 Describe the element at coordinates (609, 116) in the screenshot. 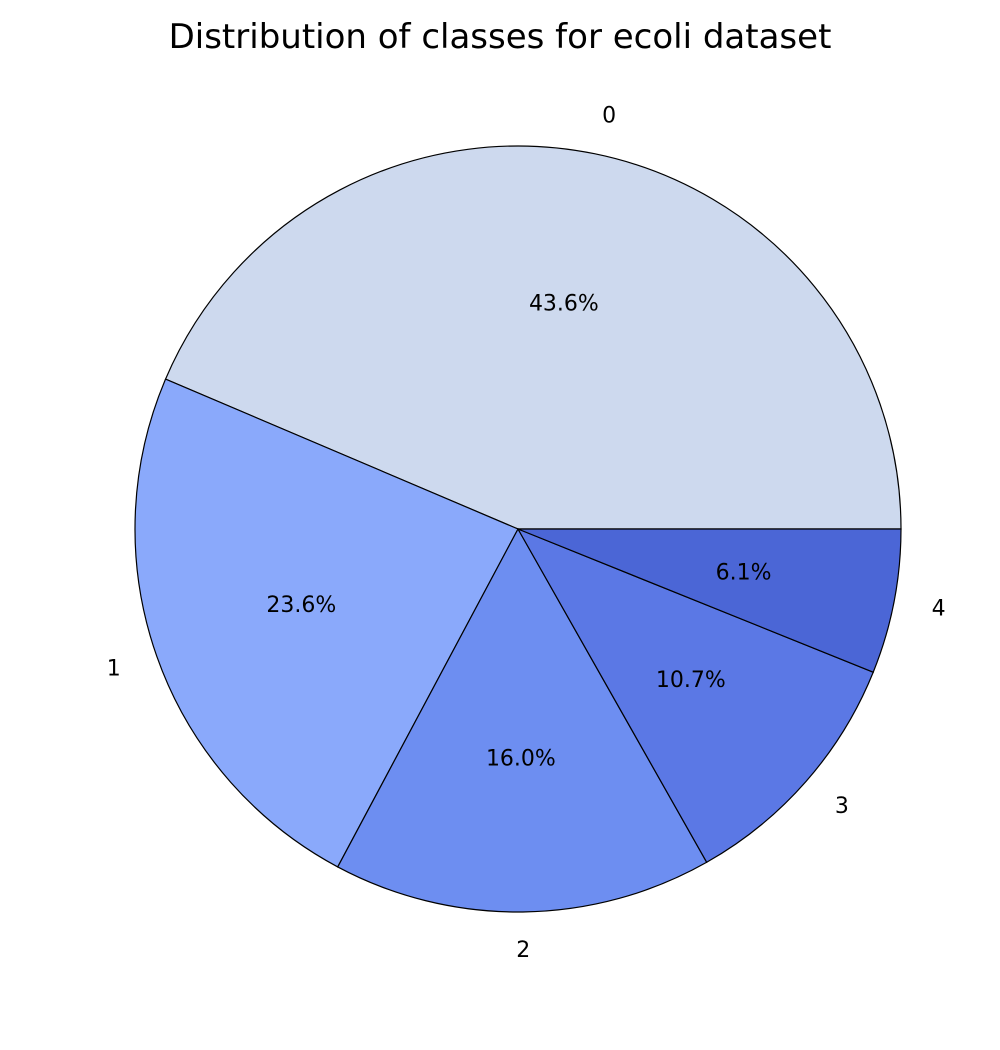

I see `slice-label-0: 0` at that location.